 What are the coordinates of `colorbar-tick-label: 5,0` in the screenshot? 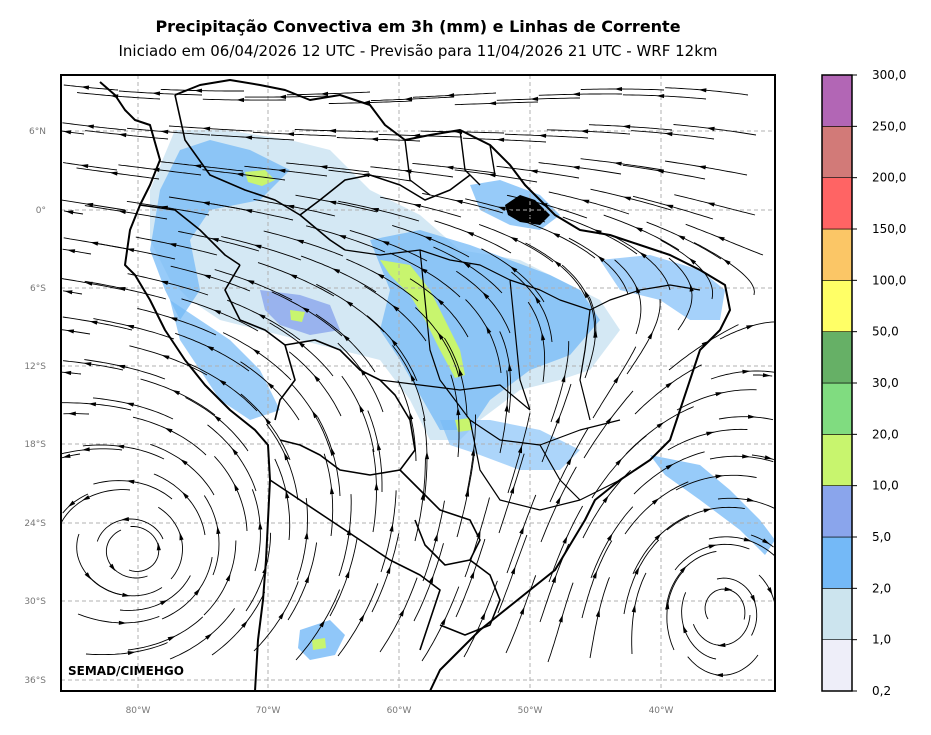 It's located at (881, 537).